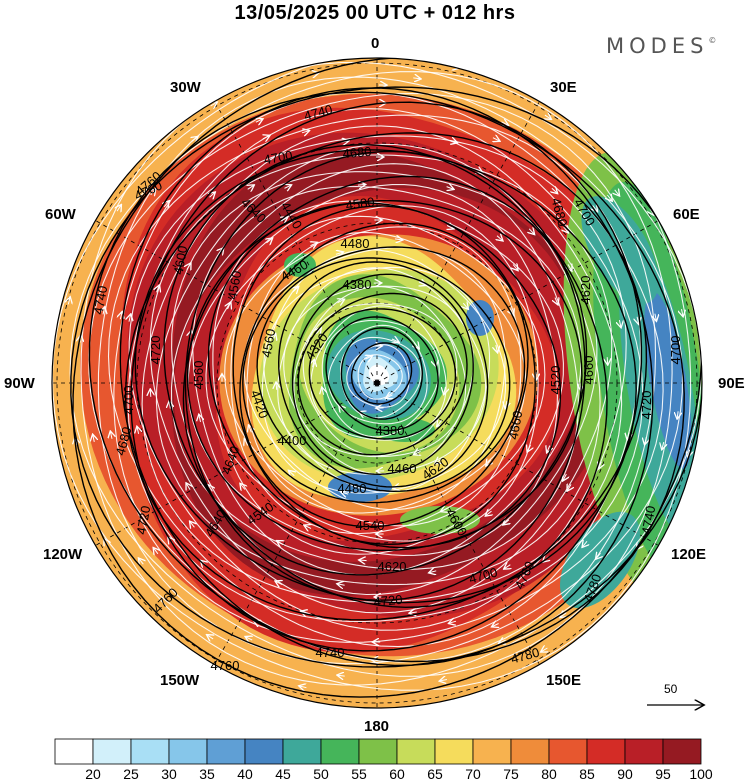 The image size is (750, 782). Describe the element at coordinates (516, 425) in the screenshot. I see `contour-label: 4660` at that location.